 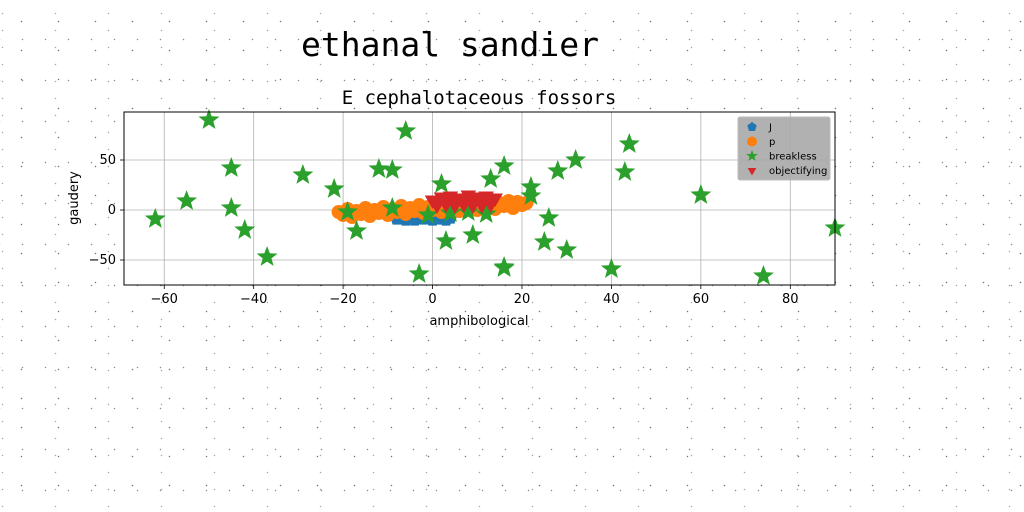 I want to click on x-tick-label: −20, so click(x=342, y=299).